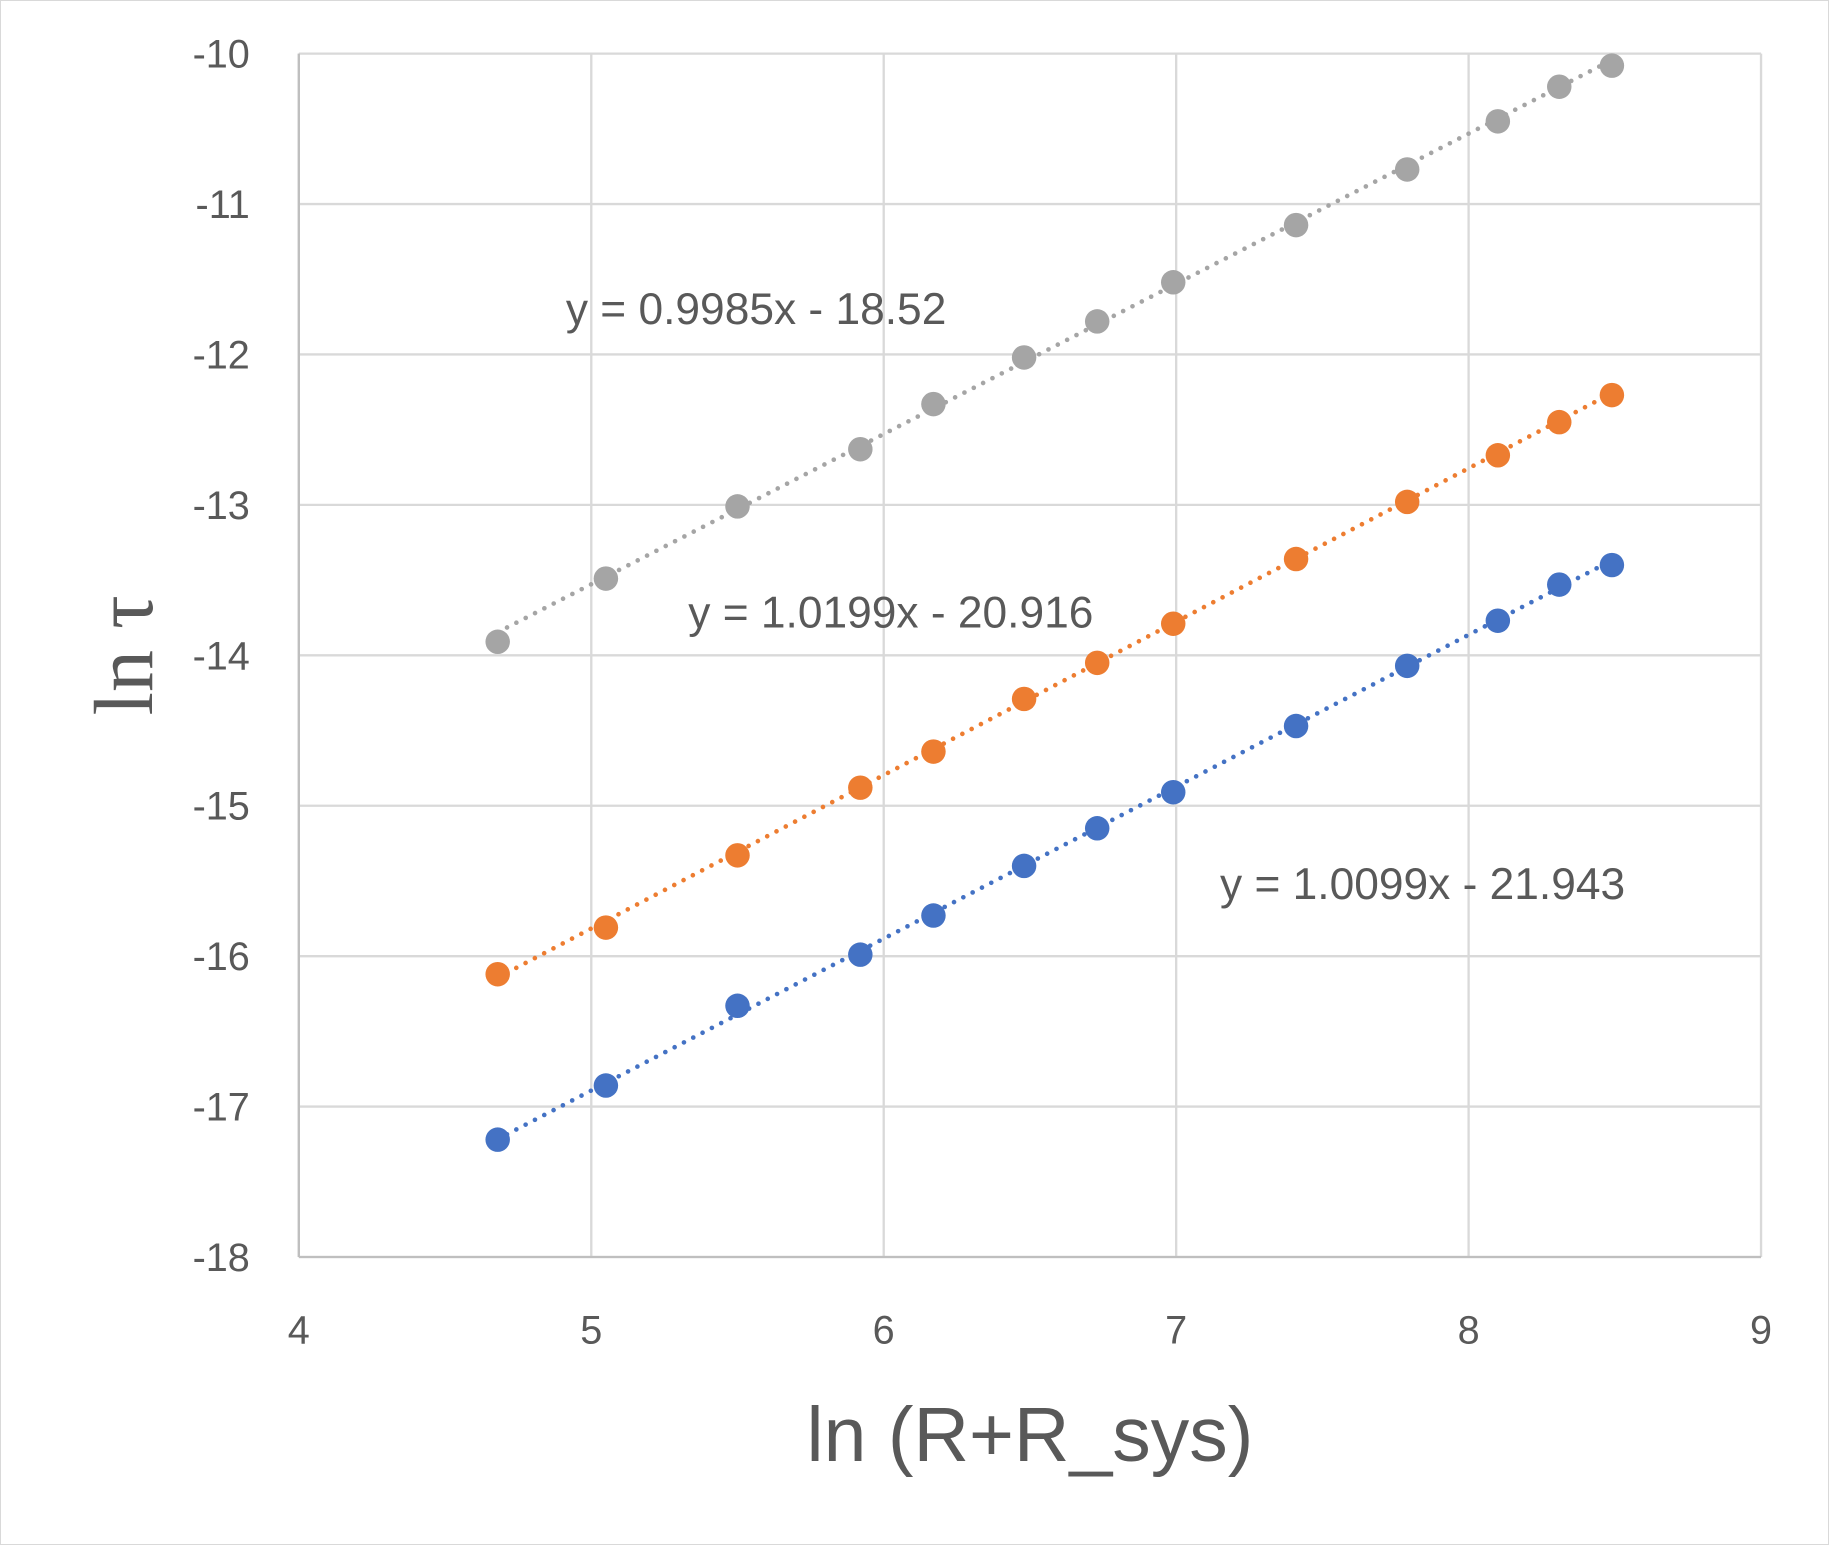 The width and height of the screenshot is (1829, 1545). Describe the element at coordinates (223, 205) in the screenshot. I see `y-tick-label: -11` at that location.